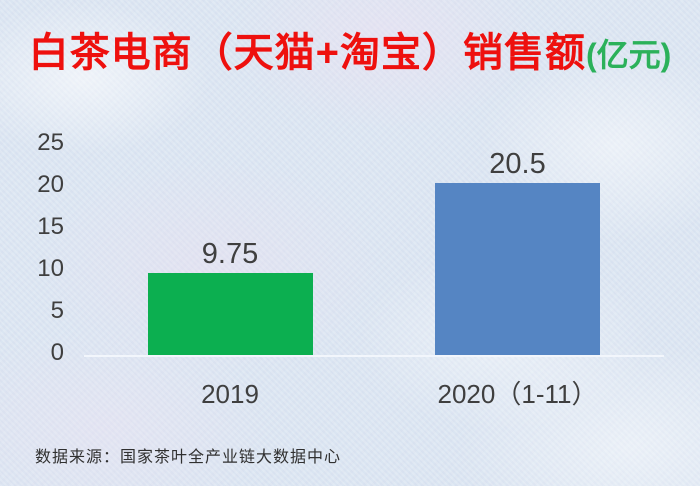 This screenshot has height=486, width=700. Describe the element at coordinates (57, 352) in the screenshot. I see `y-axis-tick-label: 0` at that location.